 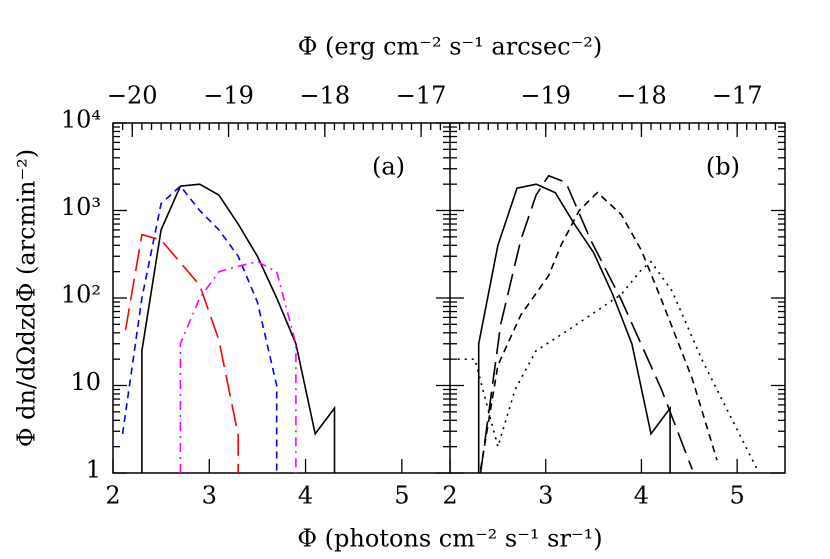 What do you see at coordinates (85, 382) in the screenshot?
I see `y-tick-label: 10` at bounding box center [85, 382].